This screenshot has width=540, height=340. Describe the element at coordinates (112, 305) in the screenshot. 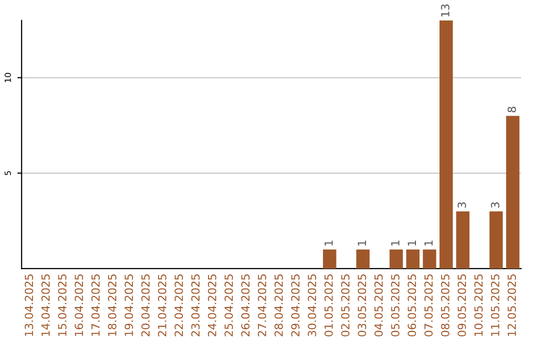

I see `x-tick-label: 18.04.2025` at that location.